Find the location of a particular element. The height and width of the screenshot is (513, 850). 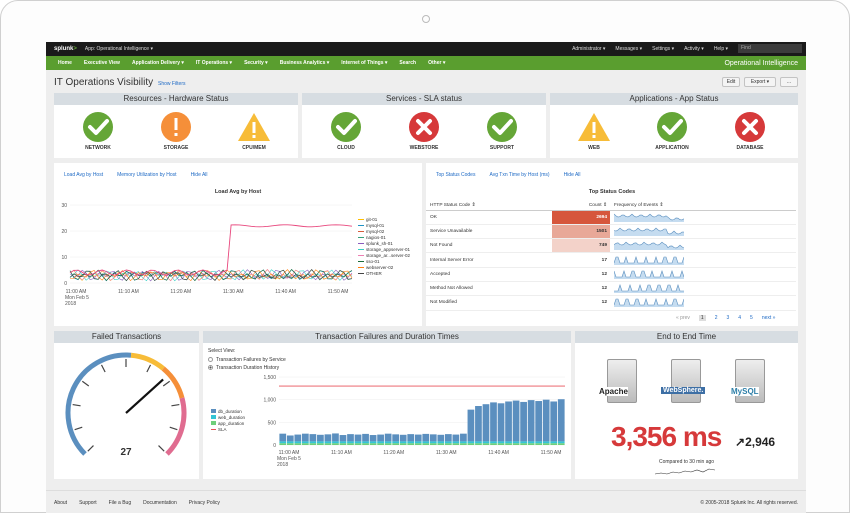

nav-other: Other ▾ is located at coordinates (437, 63).